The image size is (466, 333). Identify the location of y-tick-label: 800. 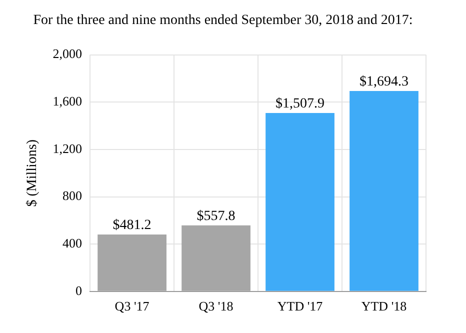
(72, 196).